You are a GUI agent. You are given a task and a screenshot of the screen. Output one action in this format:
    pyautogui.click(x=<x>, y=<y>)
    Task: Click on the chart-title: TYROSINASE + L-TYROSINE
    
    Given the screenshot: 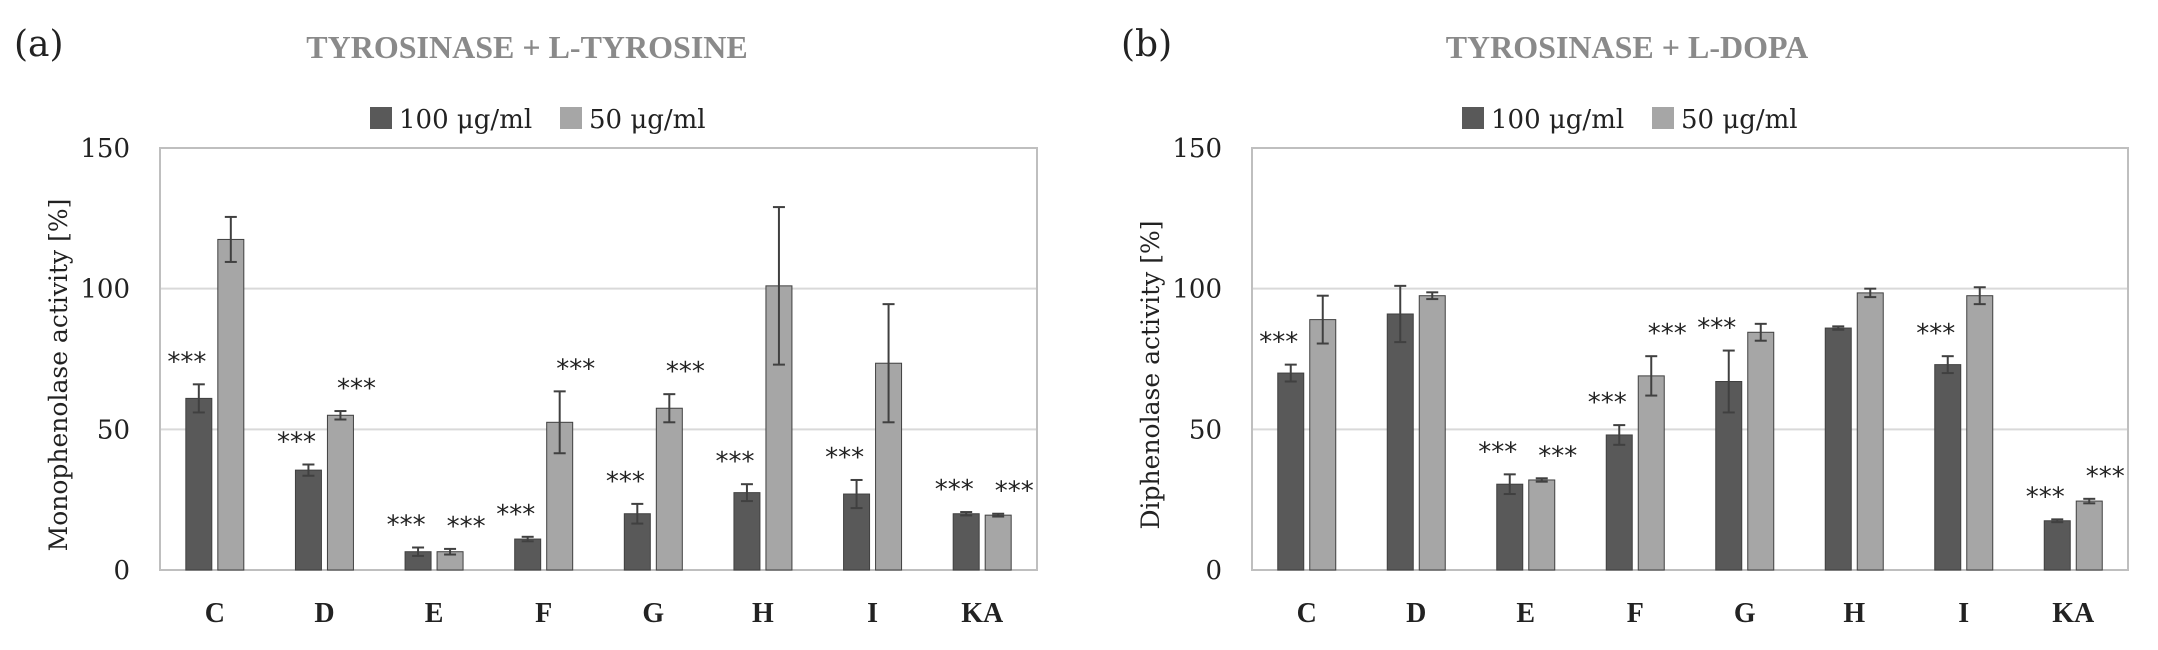 What is the action you would take?
    pyautogui.click(x=526, y=47)
    